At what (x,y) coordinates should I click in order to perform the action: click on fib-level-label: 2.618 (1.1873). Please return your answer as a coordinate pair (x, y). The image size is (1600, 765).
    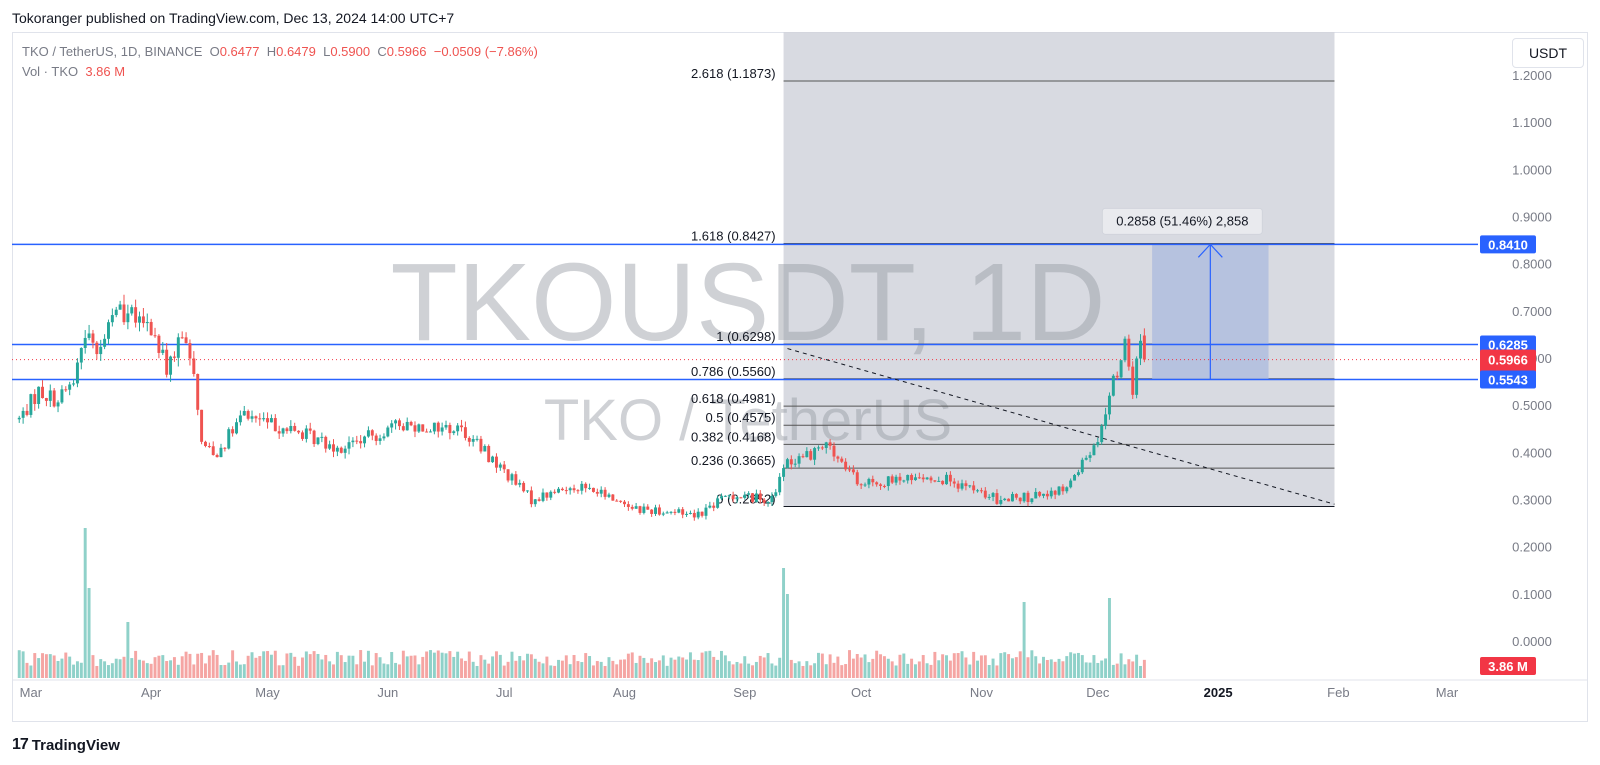
    Looking at the image, I should click on (733, 73).